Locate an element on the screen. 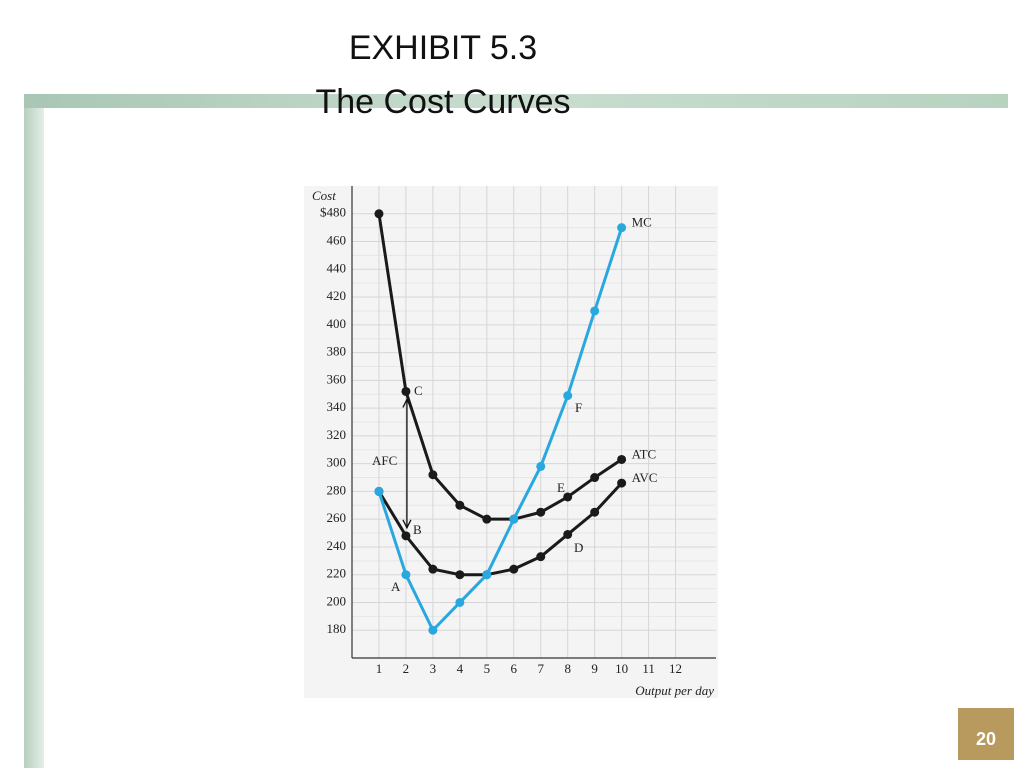 This screenshot has width=1024, height=773. x-tick-label: 9 is located at coordinates (594, 668).